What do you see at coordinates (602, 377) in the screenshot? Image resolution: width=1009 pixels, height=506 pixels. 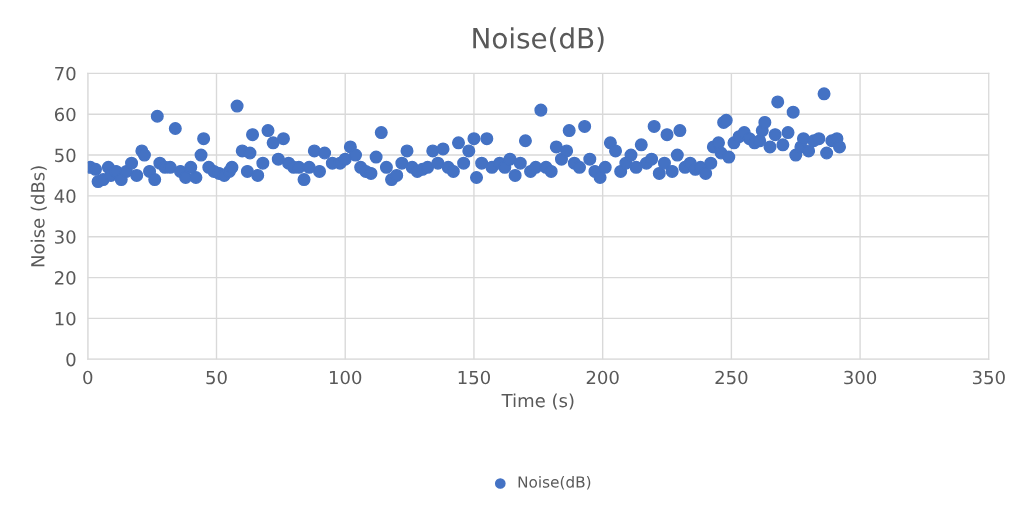 I see `x-tick-label: 200` at bounding box center [602, 377].